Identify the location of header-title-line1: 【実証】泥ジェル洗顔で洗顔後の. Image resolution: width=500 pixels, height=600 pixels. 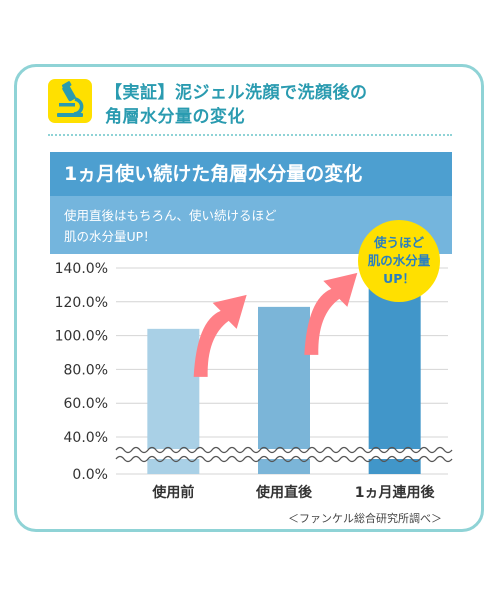
(236, 93).